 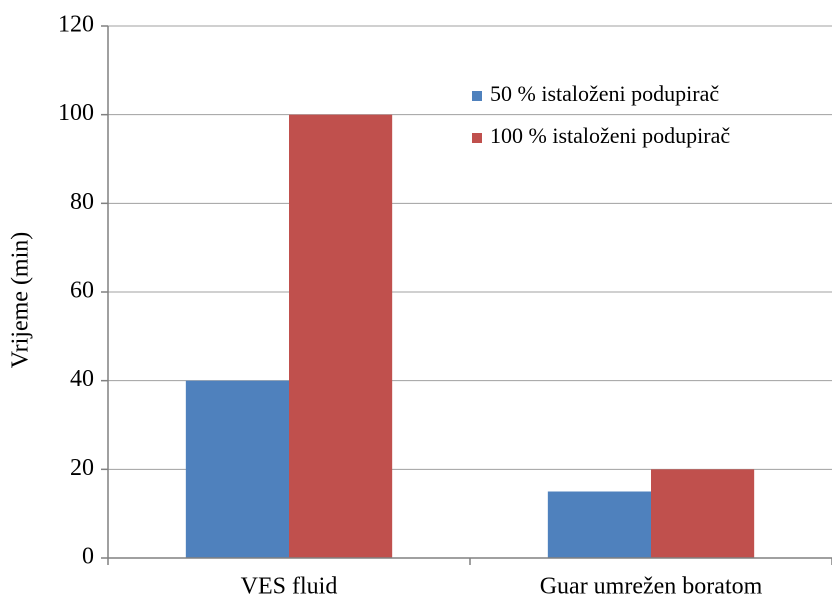 What do you see at coordinates (82, 379) in the screenshot?
I see `y-tick-label: 40` at bounding box center [82, 379].